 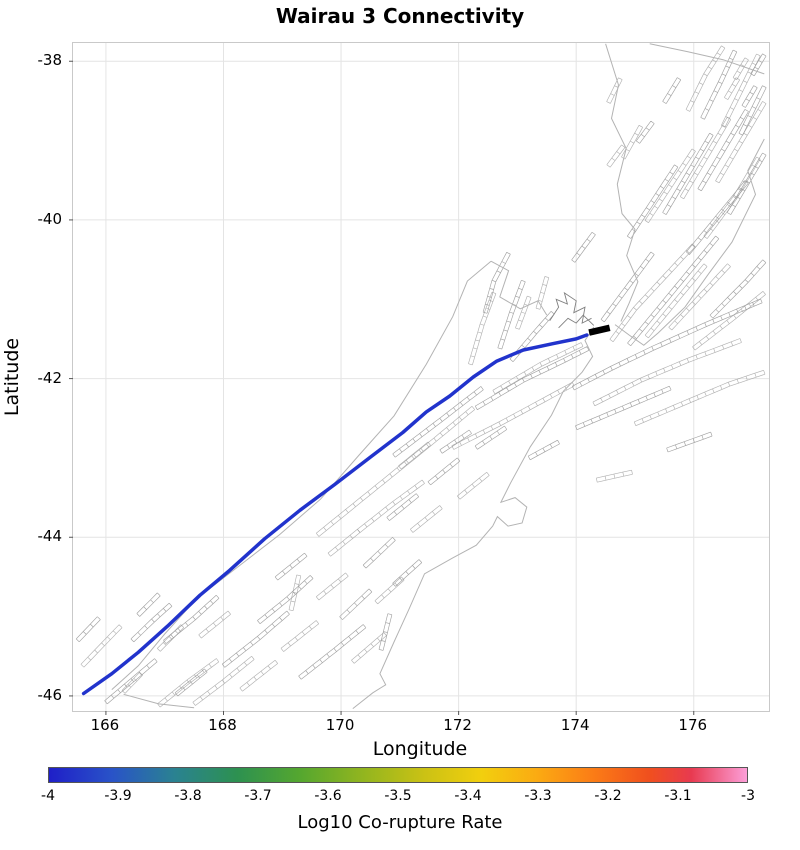 I want to click on colorbar-tick-label: -3.5, so click(x=398, y=796).